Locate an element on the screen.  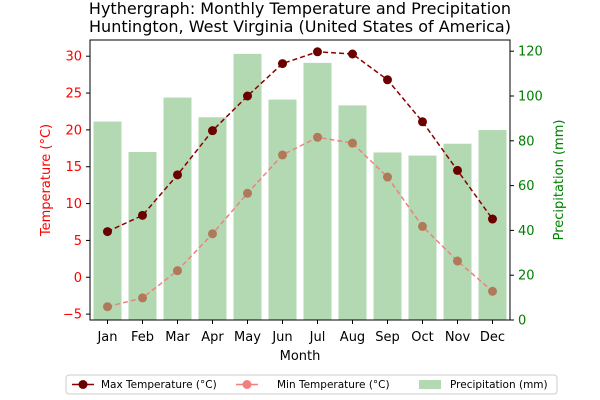
y-right-tick-label: 0 is located at coordinates (522, 321).